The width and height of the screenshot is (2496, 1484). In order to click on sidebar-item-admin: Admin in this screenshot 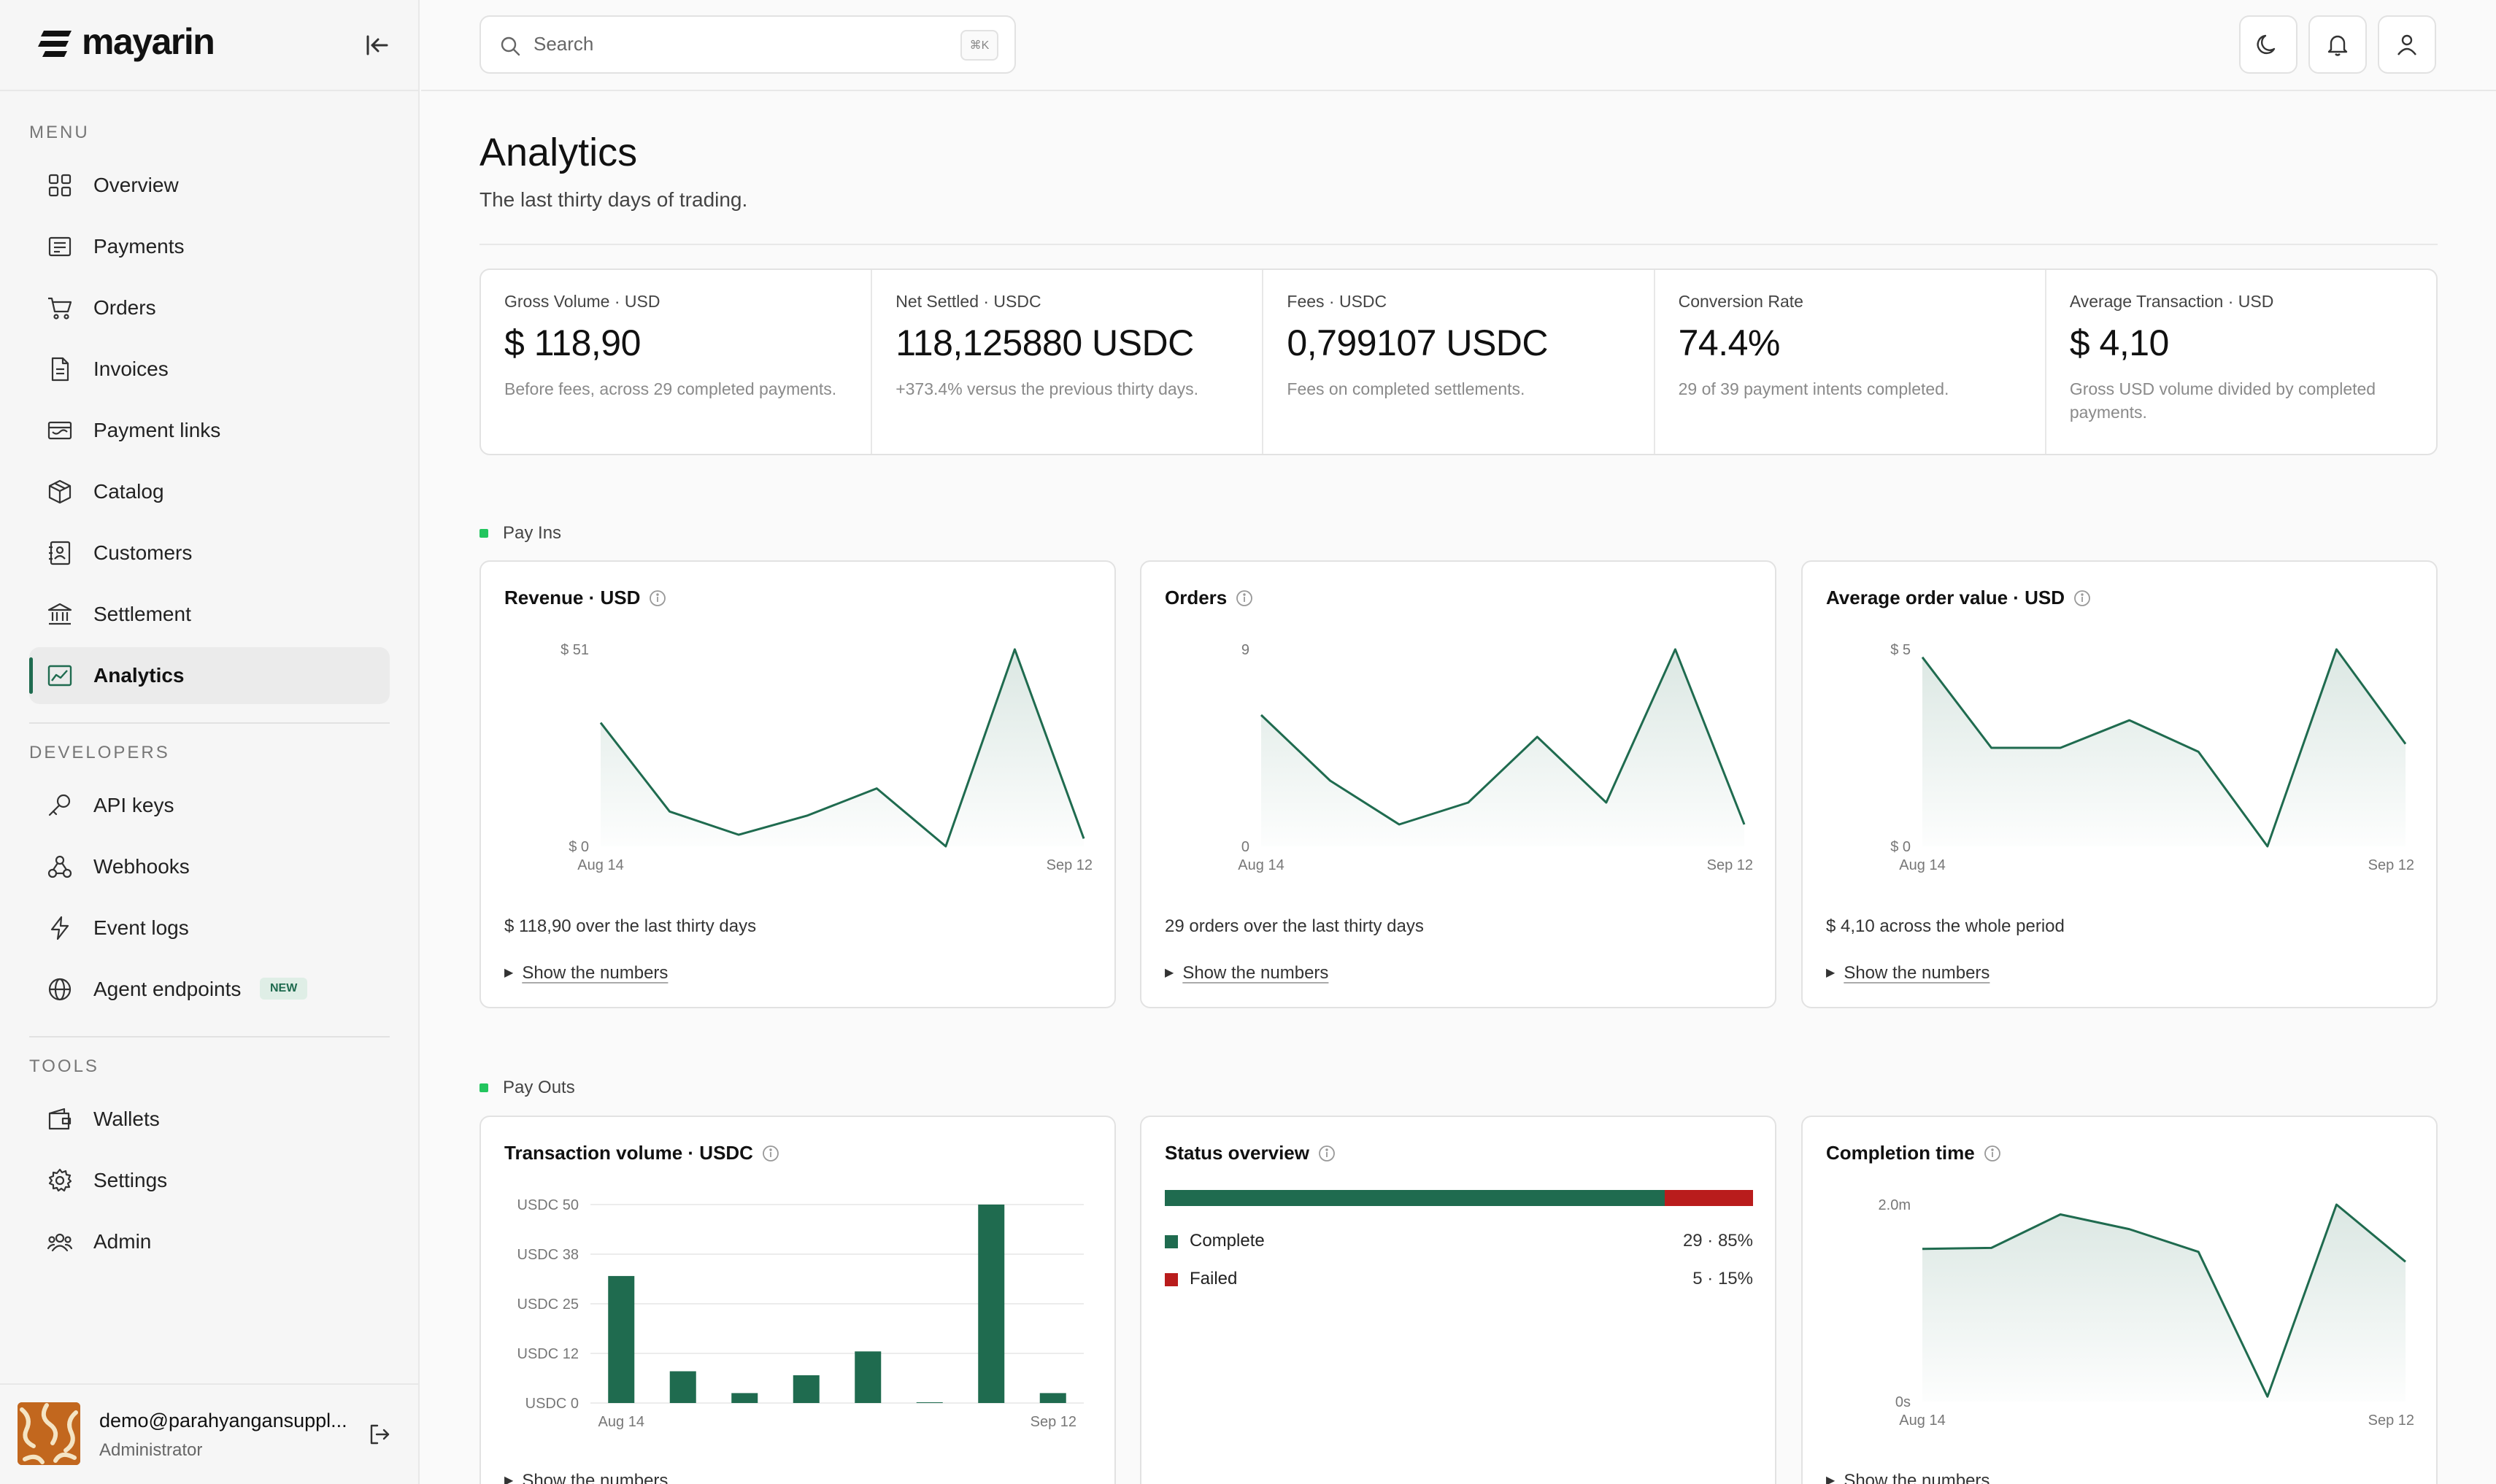, I will do `click(209, 1241)`.